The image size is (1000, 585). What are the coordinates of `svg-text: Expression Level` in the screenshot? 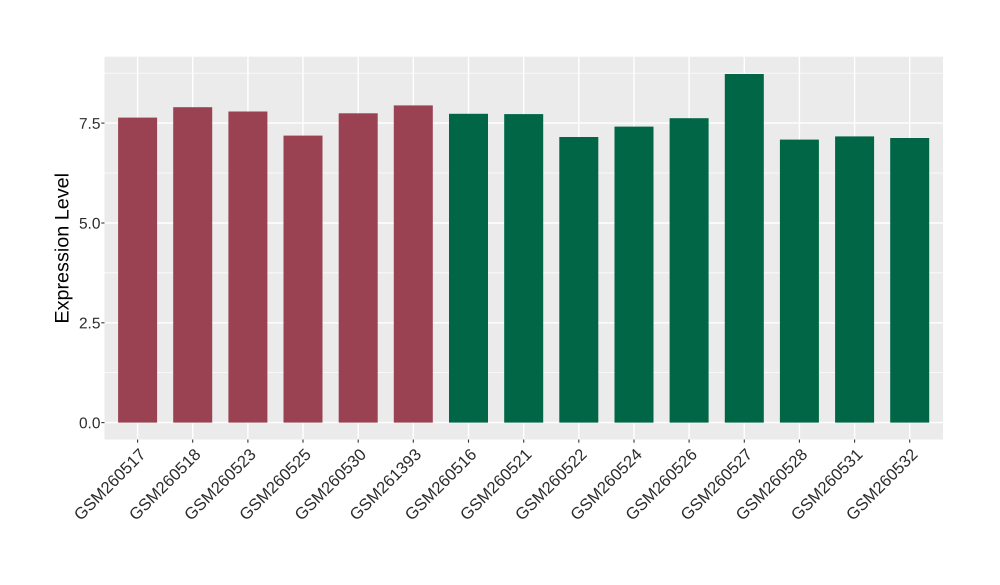 It's located at (63, 248).